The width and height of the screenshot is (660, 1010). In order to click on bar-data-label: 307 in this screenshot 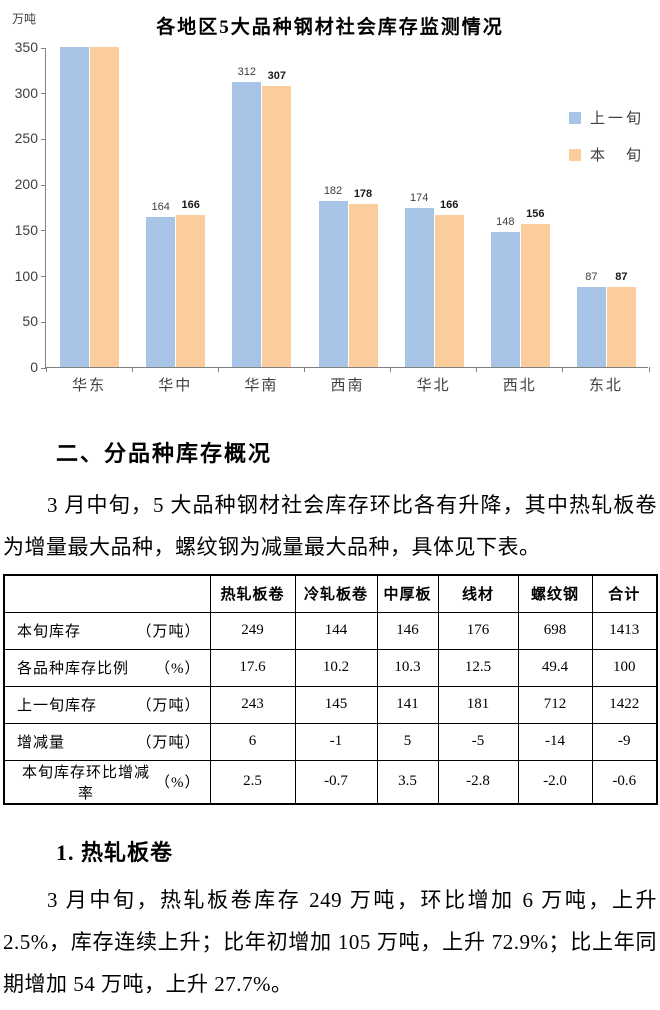, I will do `click(277, 76)`.